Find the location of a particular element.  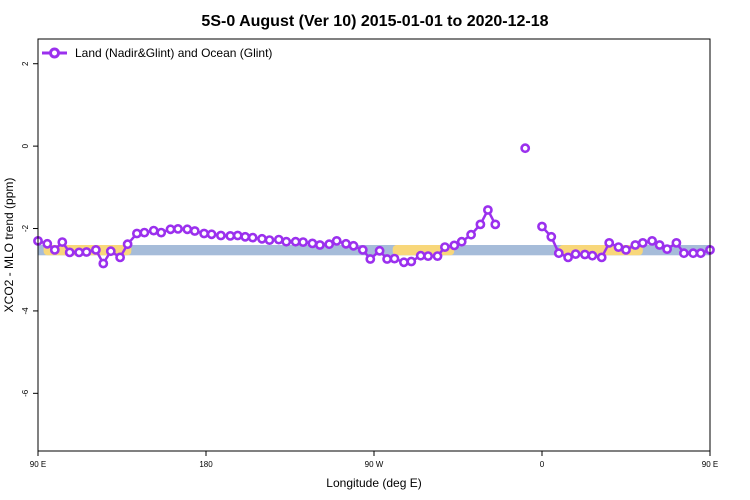

x-tick-label-1: 180 is located at coordinates (206, 464).